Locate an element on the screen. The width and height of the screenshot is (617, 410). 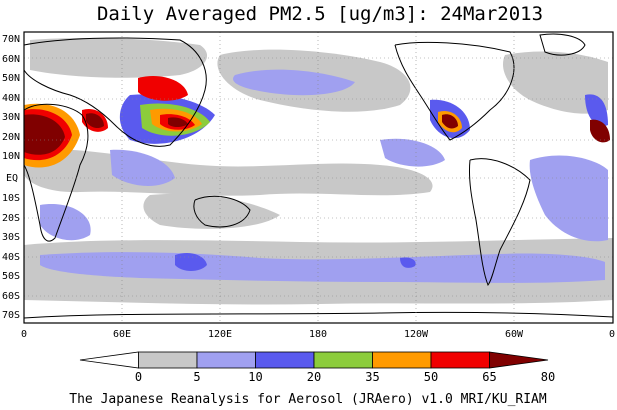
lat-label: 30S is located at coordinates (11, 237).